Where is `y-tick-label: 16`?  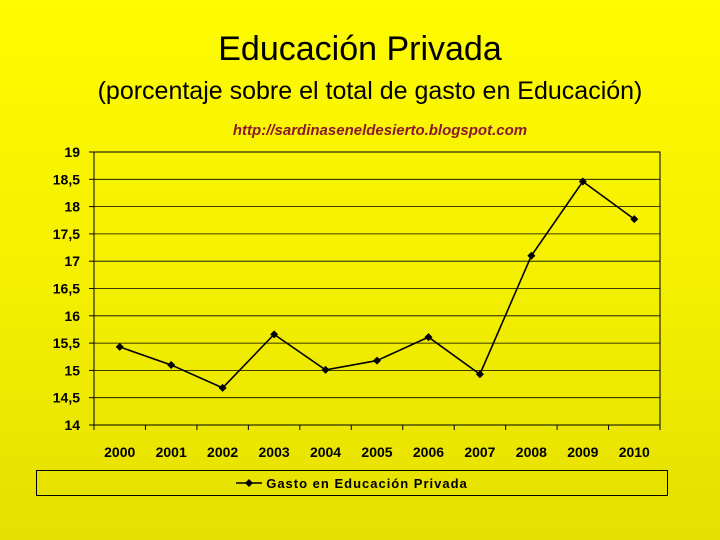 y-tick-label: 16 is located at coordinates (72, 316).